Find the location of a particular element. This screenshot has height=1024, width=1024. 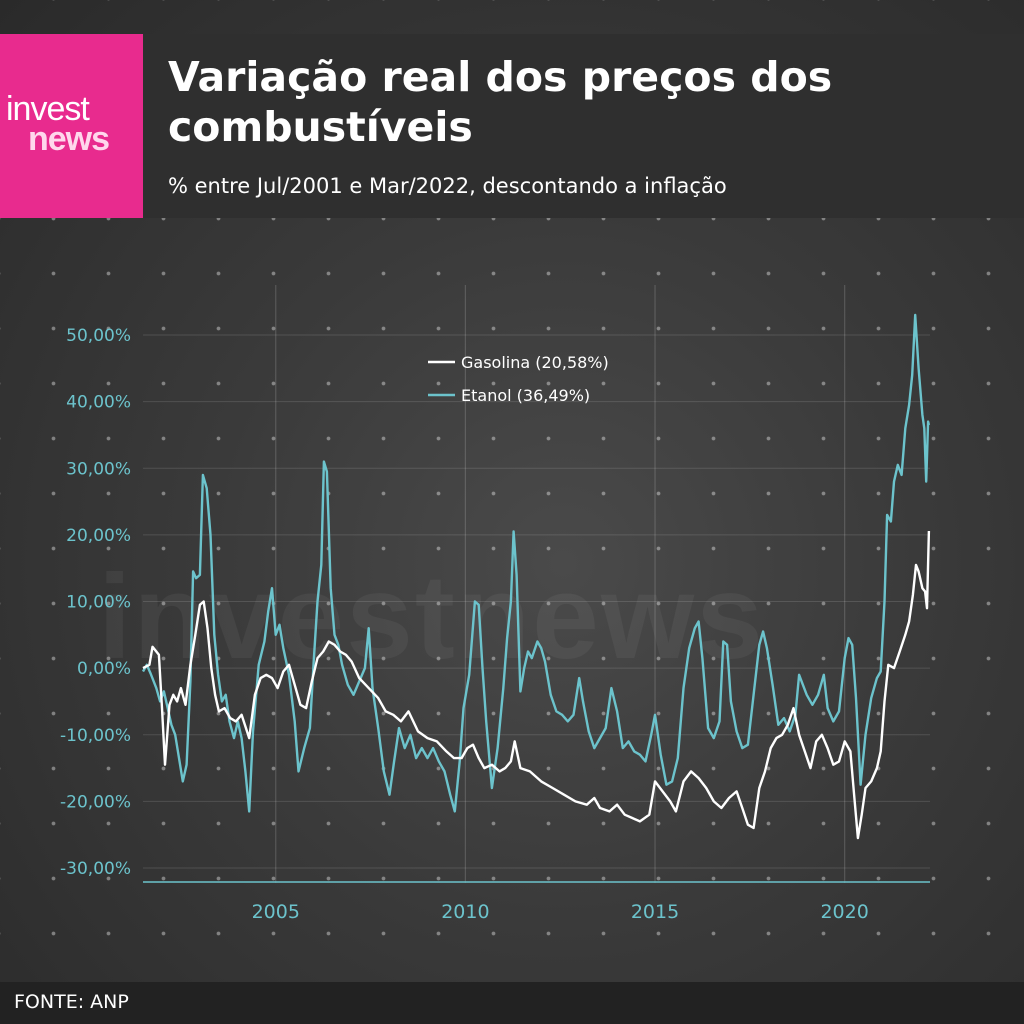

brand-logo: invest news is located at coordinates (71, 126).